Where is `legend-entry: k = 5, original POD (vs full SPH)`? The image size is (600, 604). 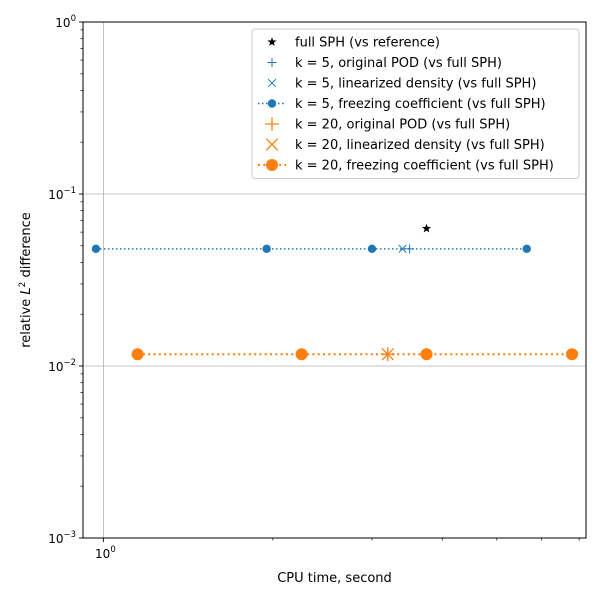
legend-entry: k = 5, original POD (vs full SPH) is located at coordinates (384, 63).